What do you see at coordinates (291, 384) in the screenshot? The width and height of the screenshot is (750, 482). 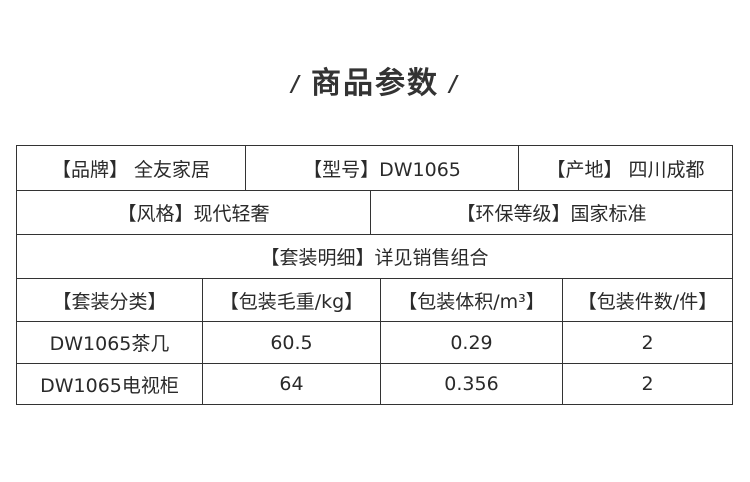 I see `table-cell: 64` at bounding box center [291, 384].